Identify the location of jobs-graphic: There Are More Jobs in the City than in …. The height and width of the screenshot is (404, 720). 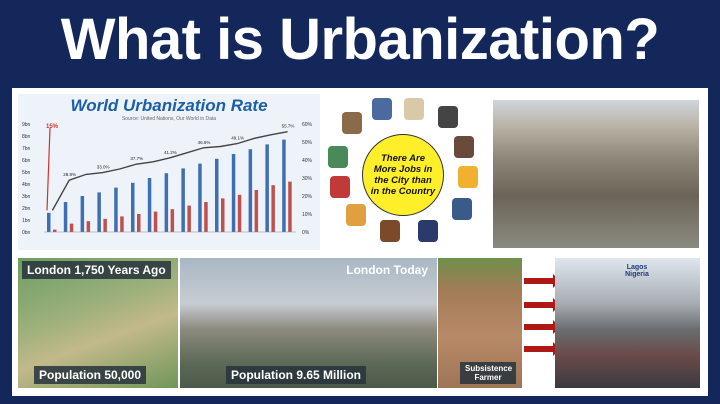
(406, 172).